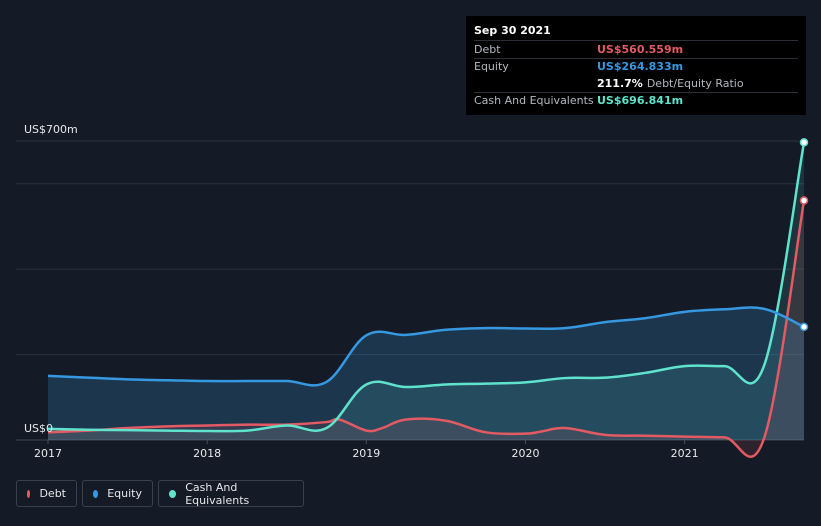 Image resolution: width=821 pixels, height=526 pixels. What do you see at coordinates (491, 67) in the screenshot?
I see `tooltip-label: Equity` at bounding box center [491, 67].